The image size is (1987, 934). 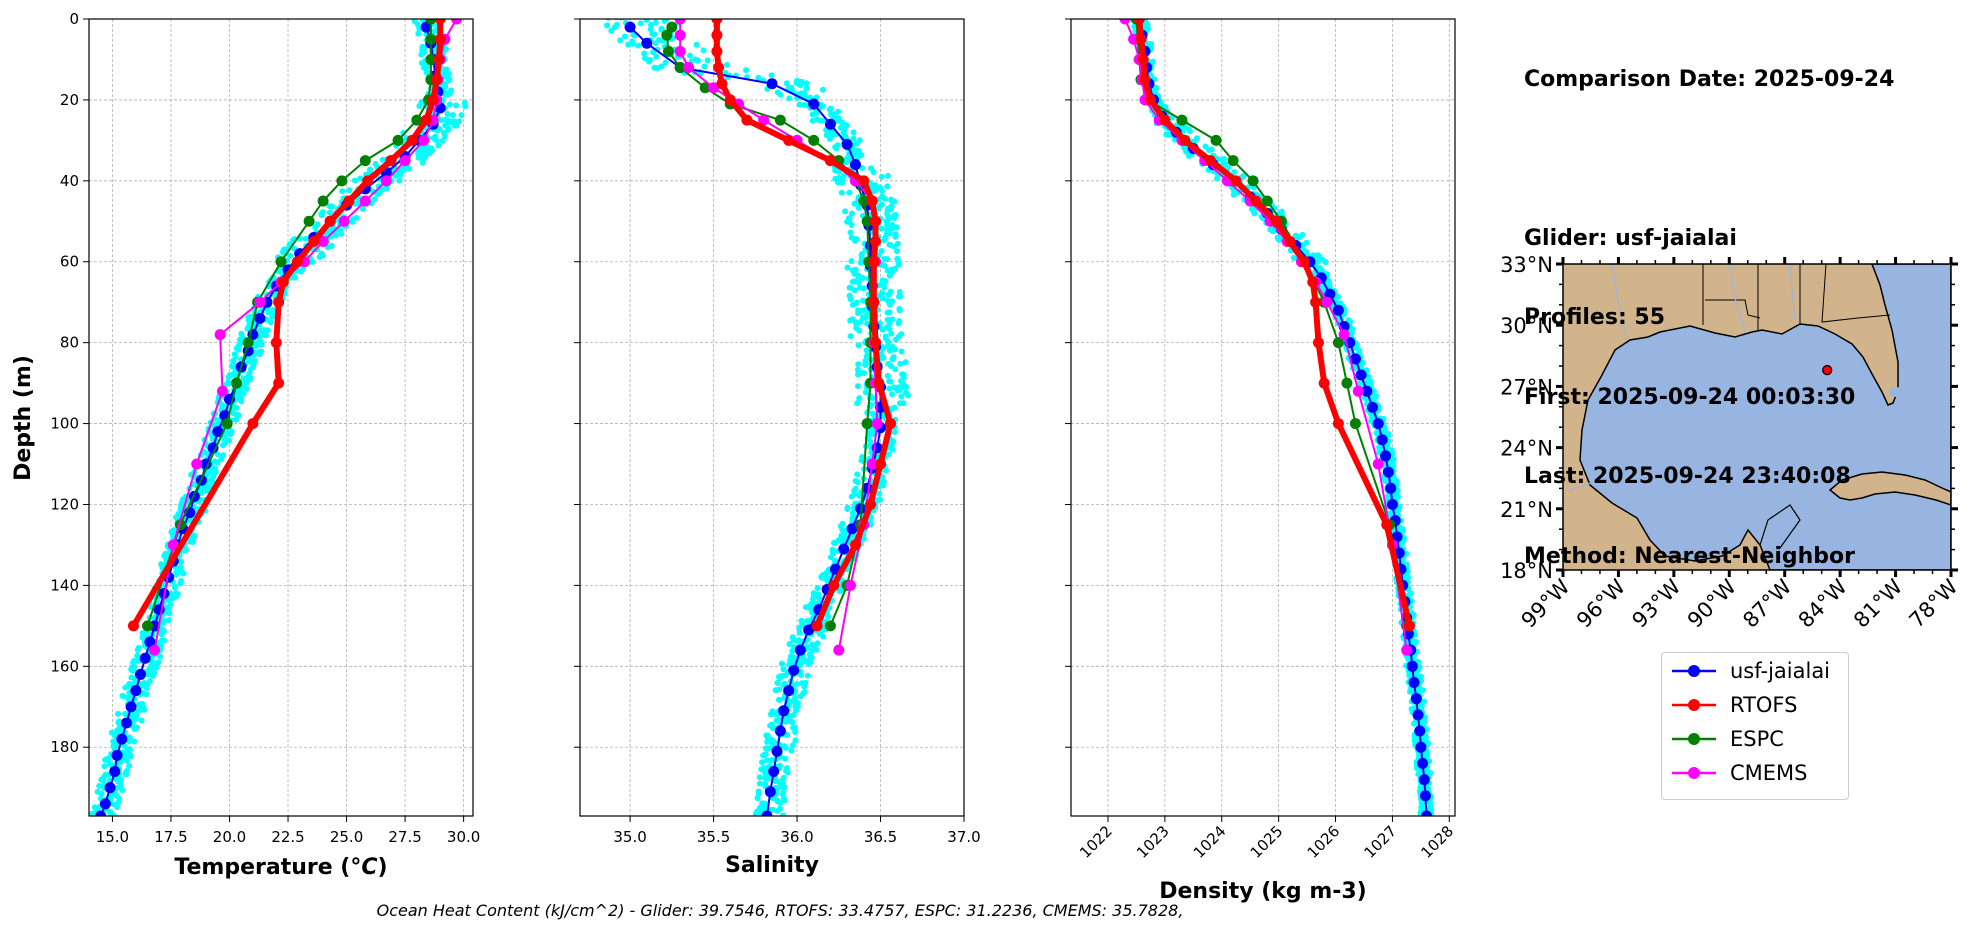 What do you see at coordinates (629, 837) in the screenshot?
I see `salinity-x-tick-label: 35.0` at bounding box center [629, 837].